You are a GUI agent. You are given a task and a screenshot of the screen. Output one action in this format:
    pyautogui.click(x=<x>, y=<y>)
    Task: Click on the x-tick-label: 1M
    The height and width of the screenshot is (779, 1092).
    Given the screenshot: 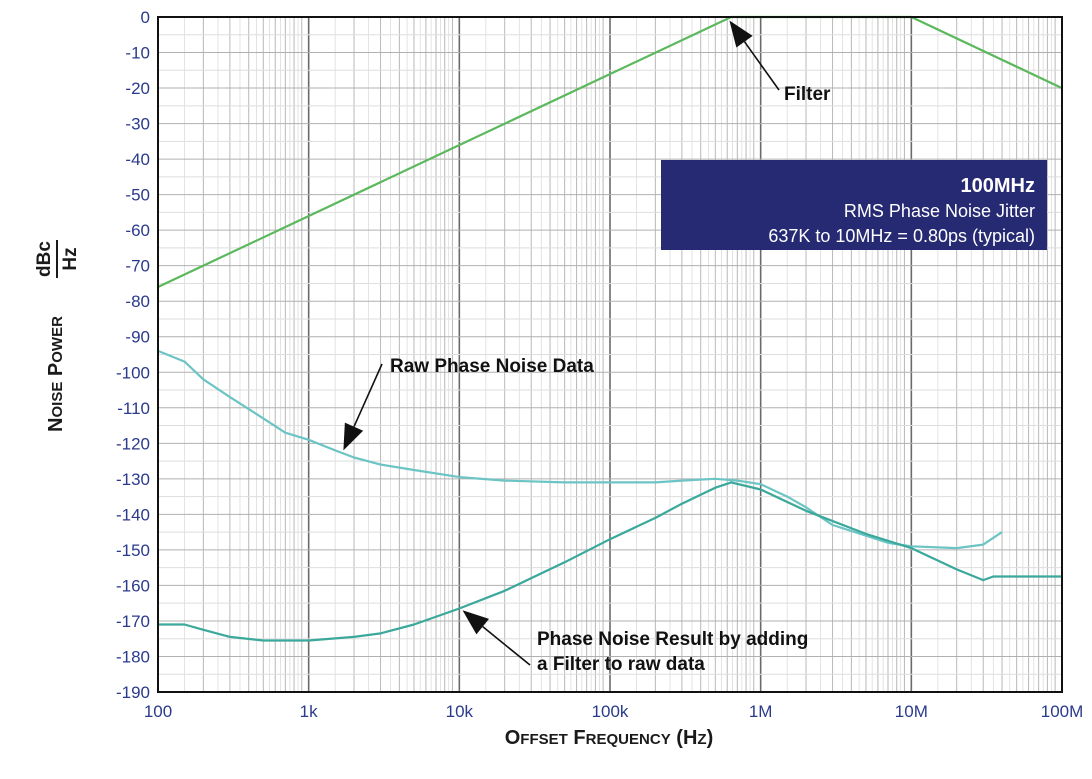 What is the action you would take?
    pyautogui.click(x=761, y=711)
    